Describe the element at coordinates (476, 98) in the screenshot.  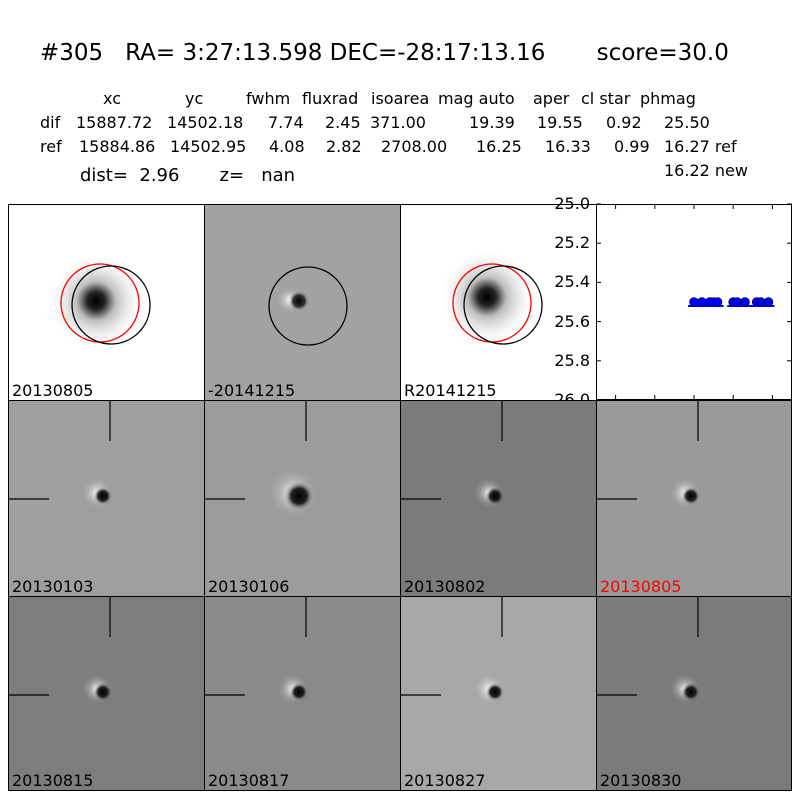
I see `col-header-mag-auto: mag auto` at that location.